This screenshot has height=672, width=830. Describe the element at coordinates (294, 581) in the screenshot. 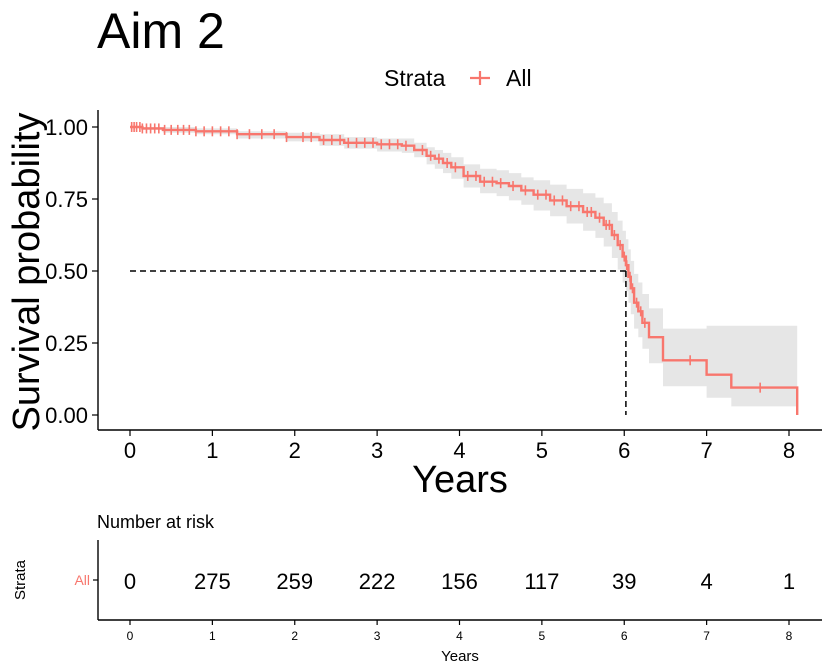

I see `risk-count: 259` at that location.